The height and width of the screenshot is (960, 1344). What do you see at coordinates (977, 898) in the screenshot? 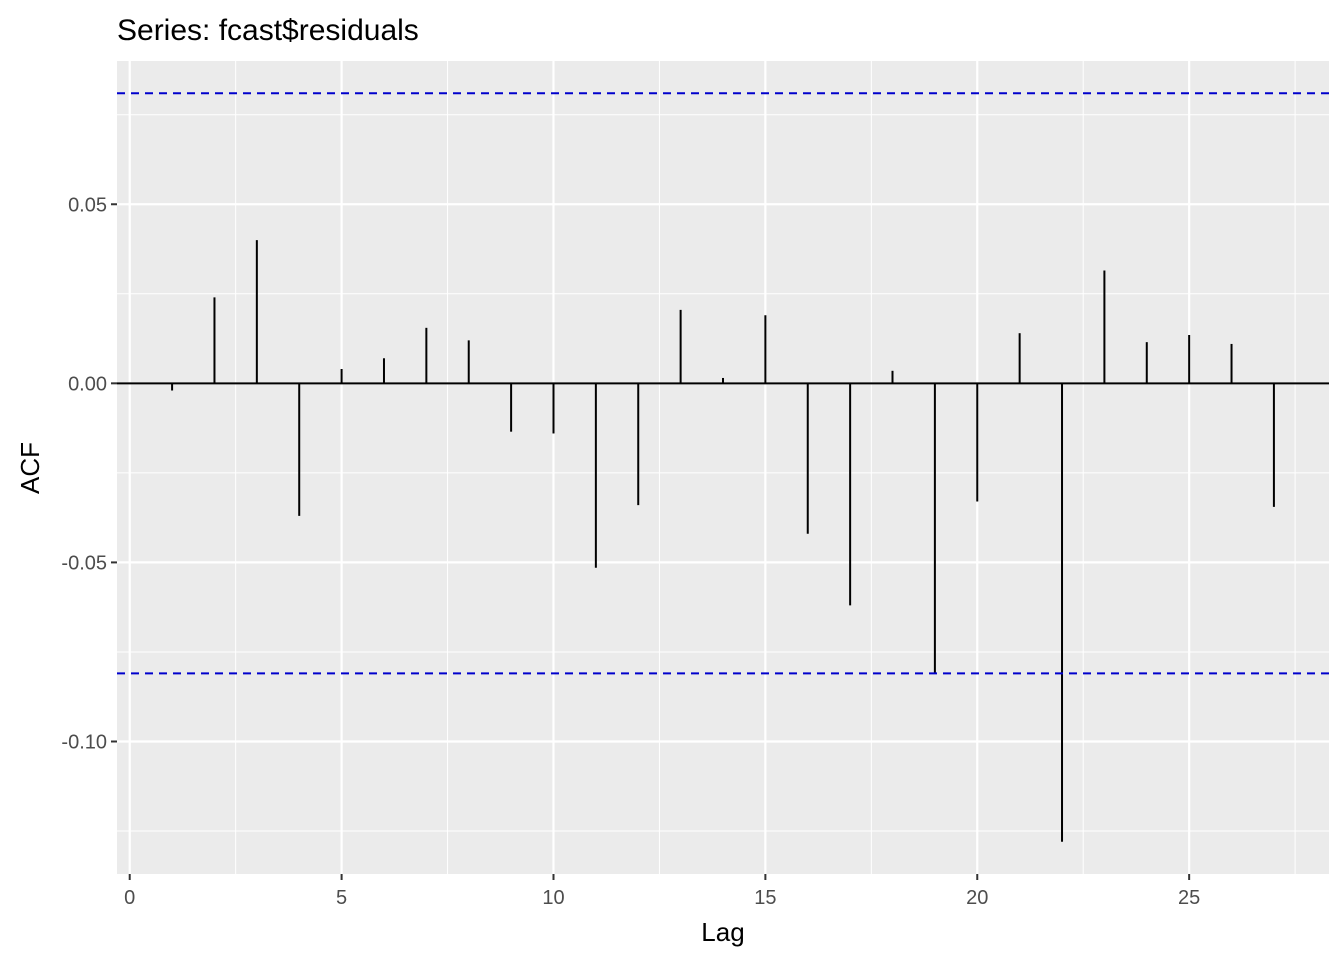
I see `x-tick-label: 20` at bounding box center [977, 898].